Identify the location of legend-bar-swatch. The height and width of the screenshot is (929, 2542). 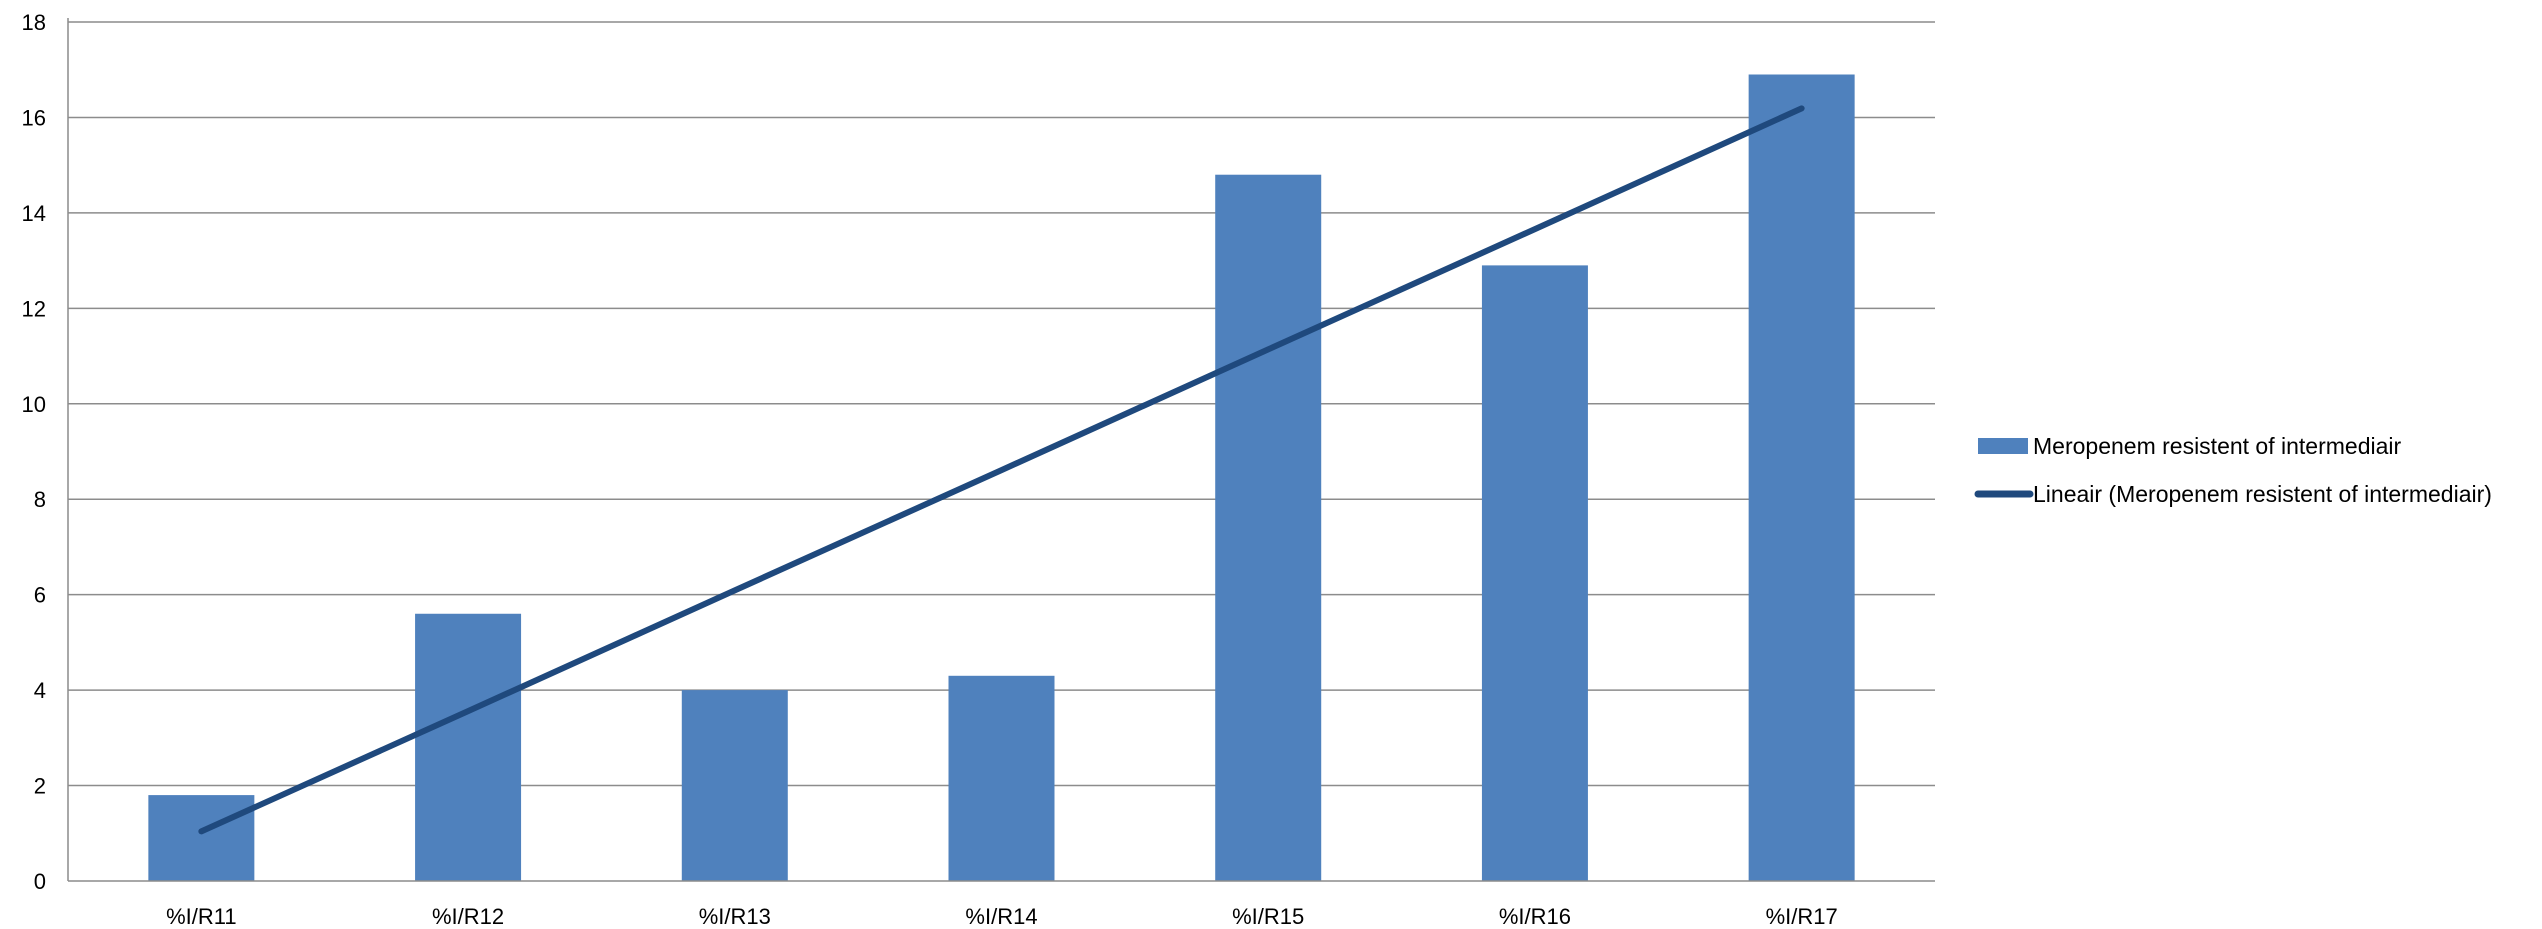
(2003, 446).